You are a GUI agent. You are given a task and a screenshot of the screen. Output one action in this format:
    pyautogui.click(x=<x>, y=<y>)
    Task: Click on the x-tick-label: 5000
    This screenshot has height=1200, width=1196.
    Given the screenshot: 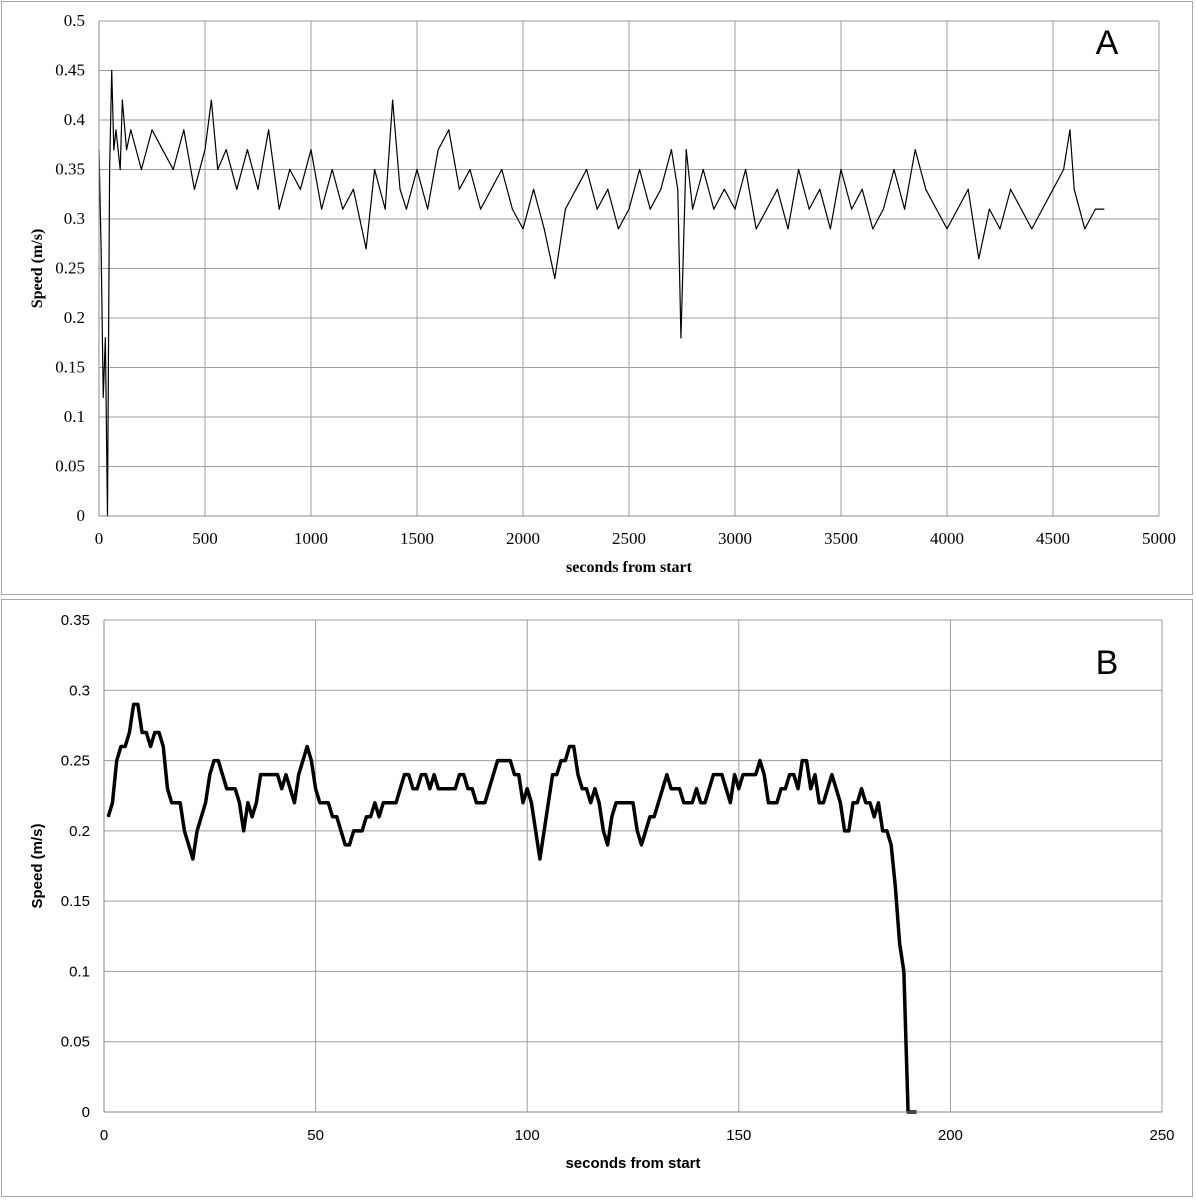 What is the action you would take?
    pyautogui.click(x=1159, y=538)
    